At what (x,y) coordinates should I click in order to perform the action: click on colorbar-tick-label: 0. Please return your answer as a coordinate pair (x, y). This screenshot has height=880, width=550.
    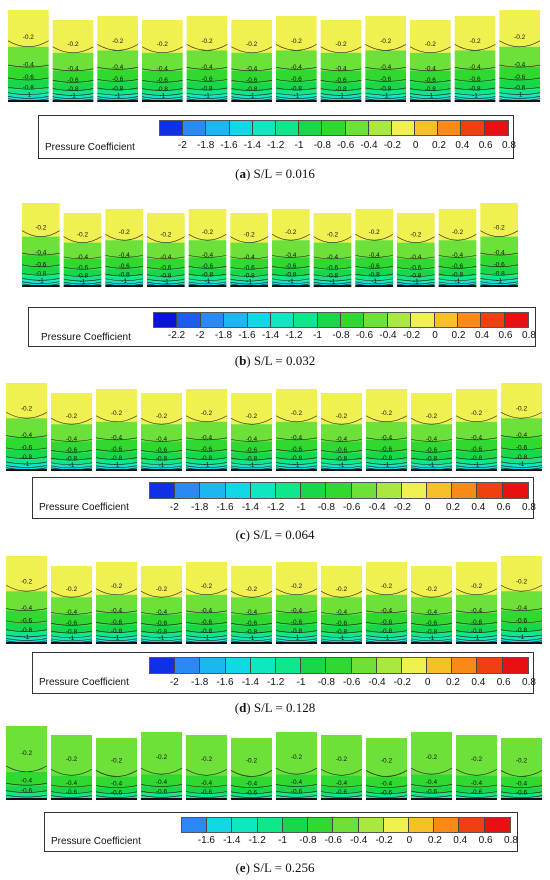
    Looking at the image, I should click on (415, 145).